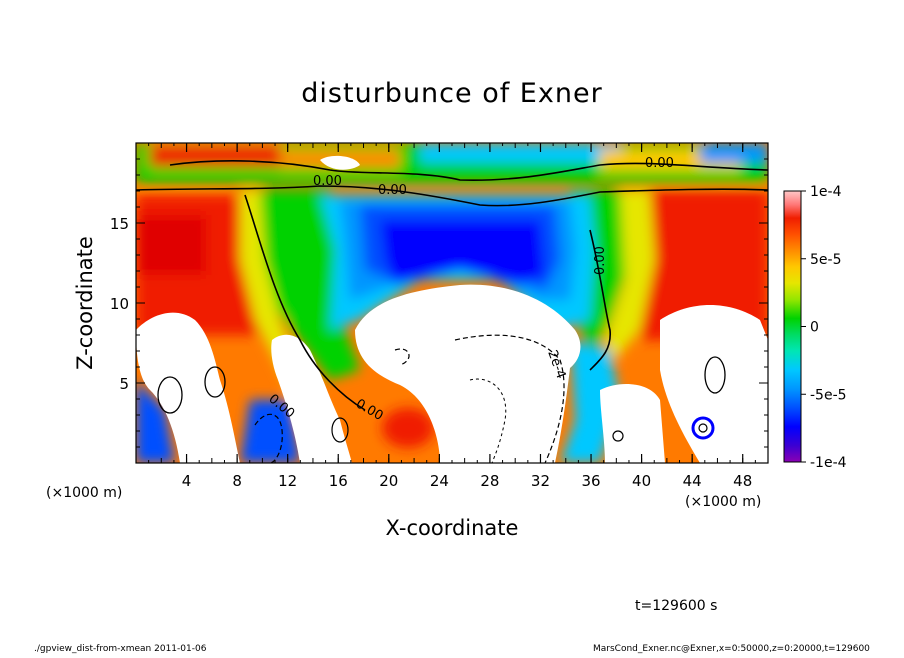  I want to click on y-axis-title: Z-coordinate, so click(85, 303).